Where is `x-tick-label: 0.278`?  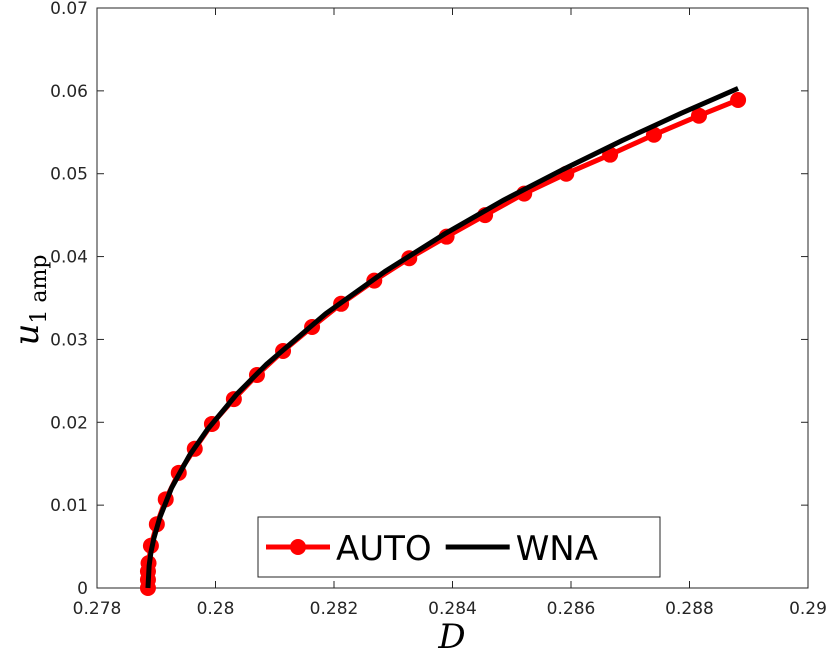 x-tick-label: 0.278 is located at coordinates (97, 609).